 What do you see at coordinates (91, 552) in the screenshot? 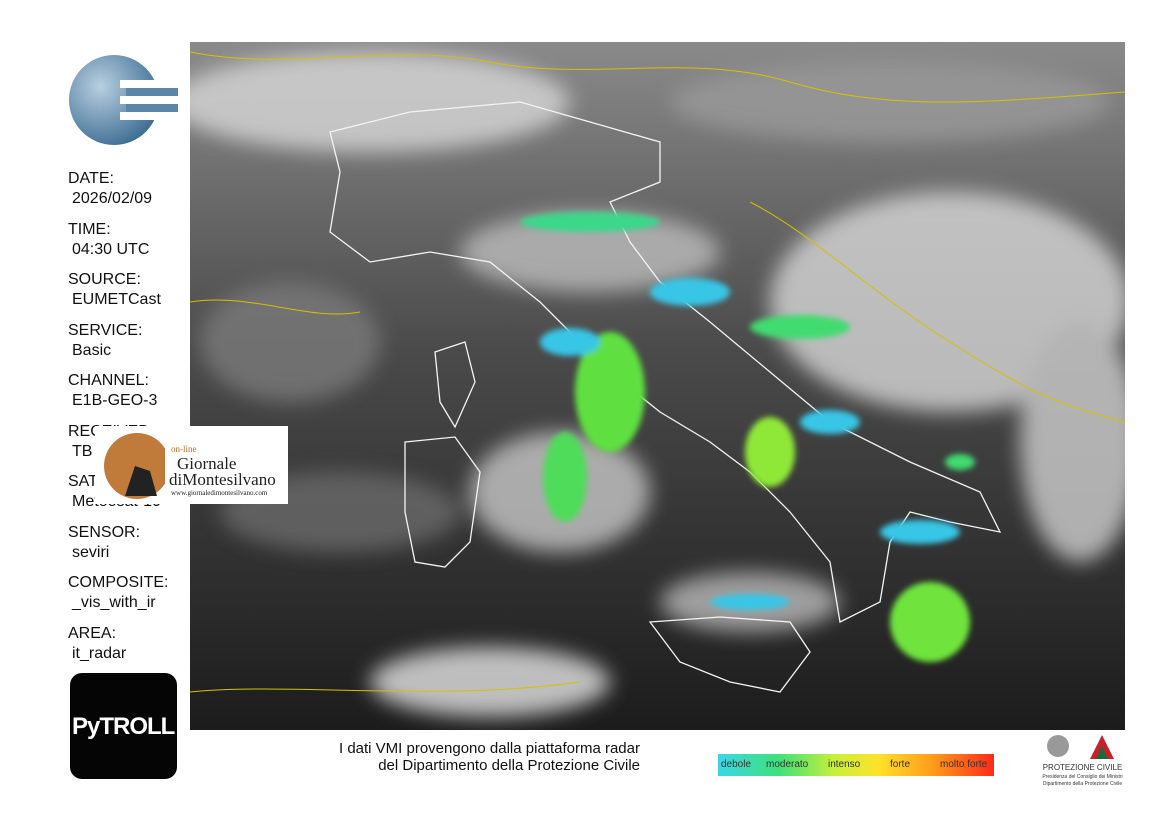
I see `field-value: seviri` at bounding box center [91, 552].